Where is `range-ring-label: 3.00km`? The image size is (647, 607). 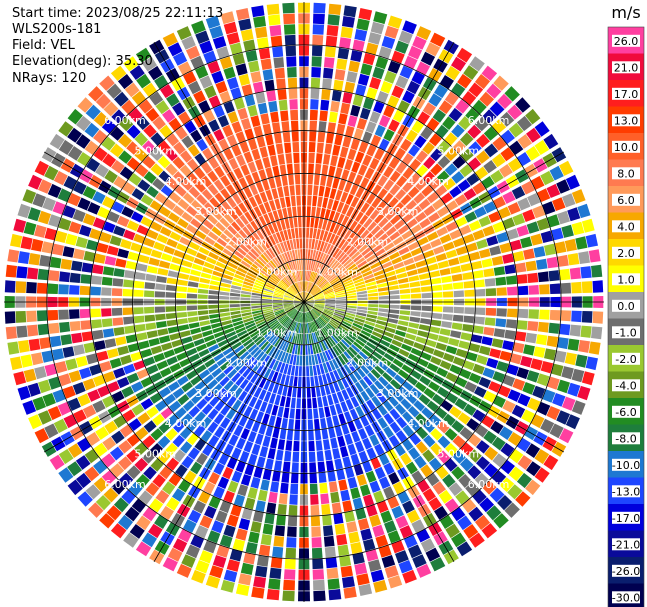 range-ring-label: 3.00km is located at coordinates (216, 393).